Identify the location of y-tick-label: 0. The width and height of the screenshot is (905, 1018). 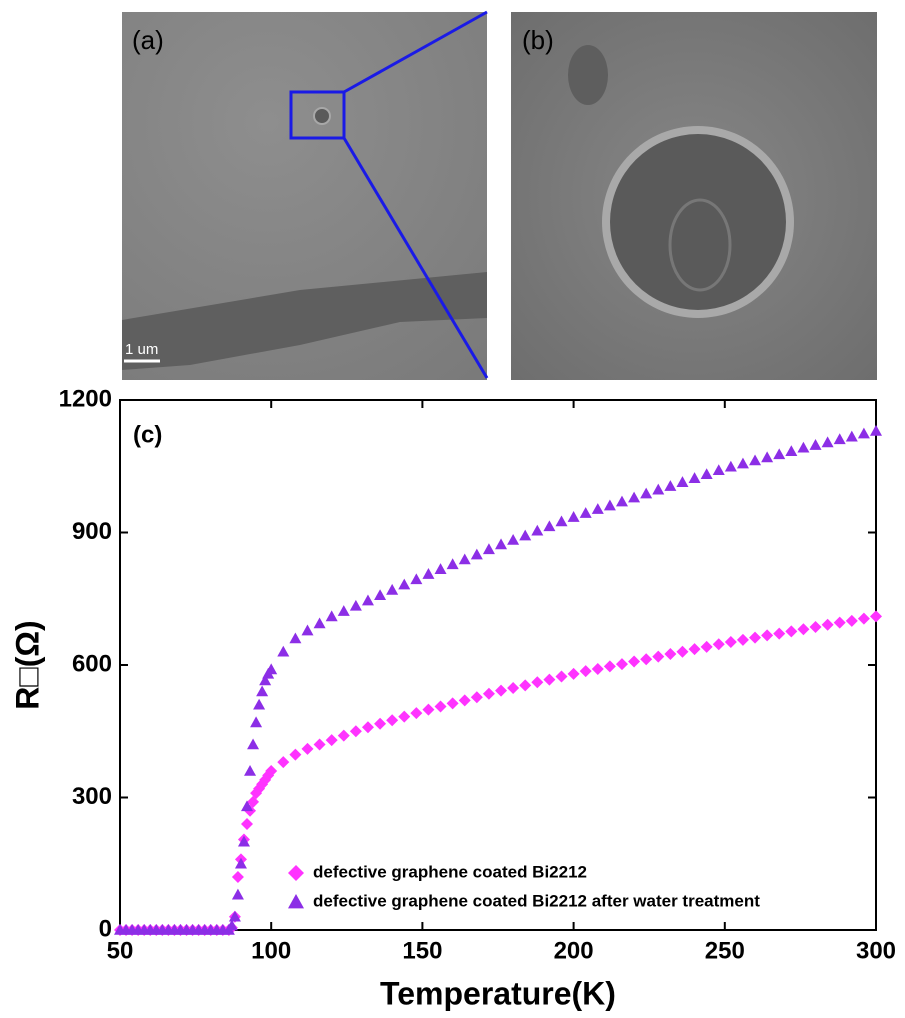
(105, 928).